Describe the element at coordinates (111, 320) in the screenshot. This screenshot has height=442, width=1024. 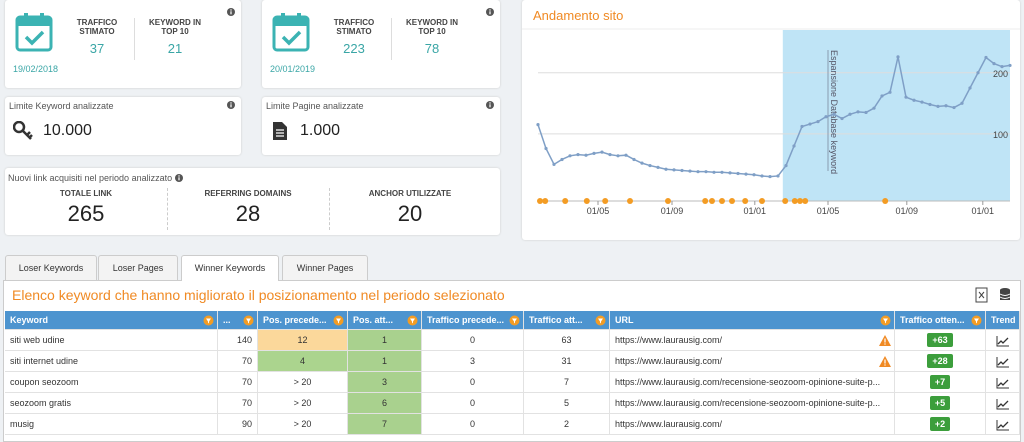
I see `column-header: Keyword` at that location.